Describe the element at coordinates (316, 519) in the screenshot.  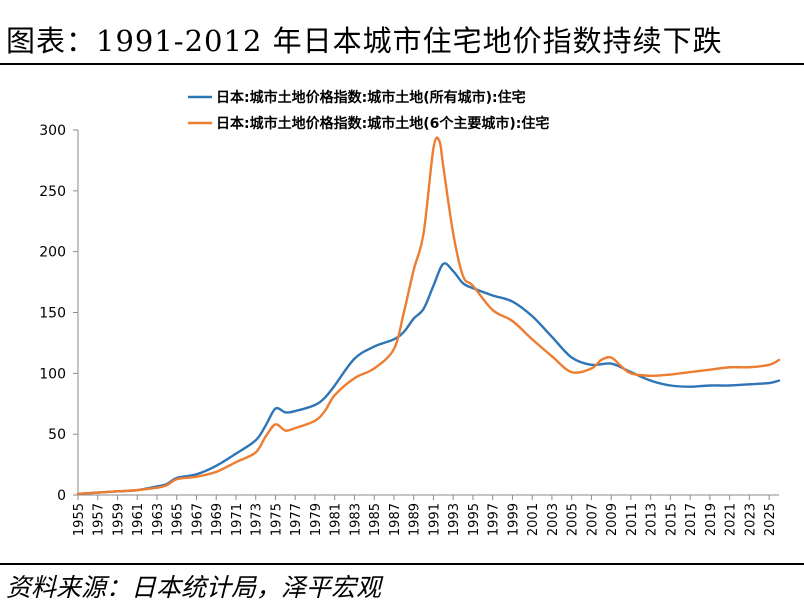
I see `x-tick-label: 1979` at that location.